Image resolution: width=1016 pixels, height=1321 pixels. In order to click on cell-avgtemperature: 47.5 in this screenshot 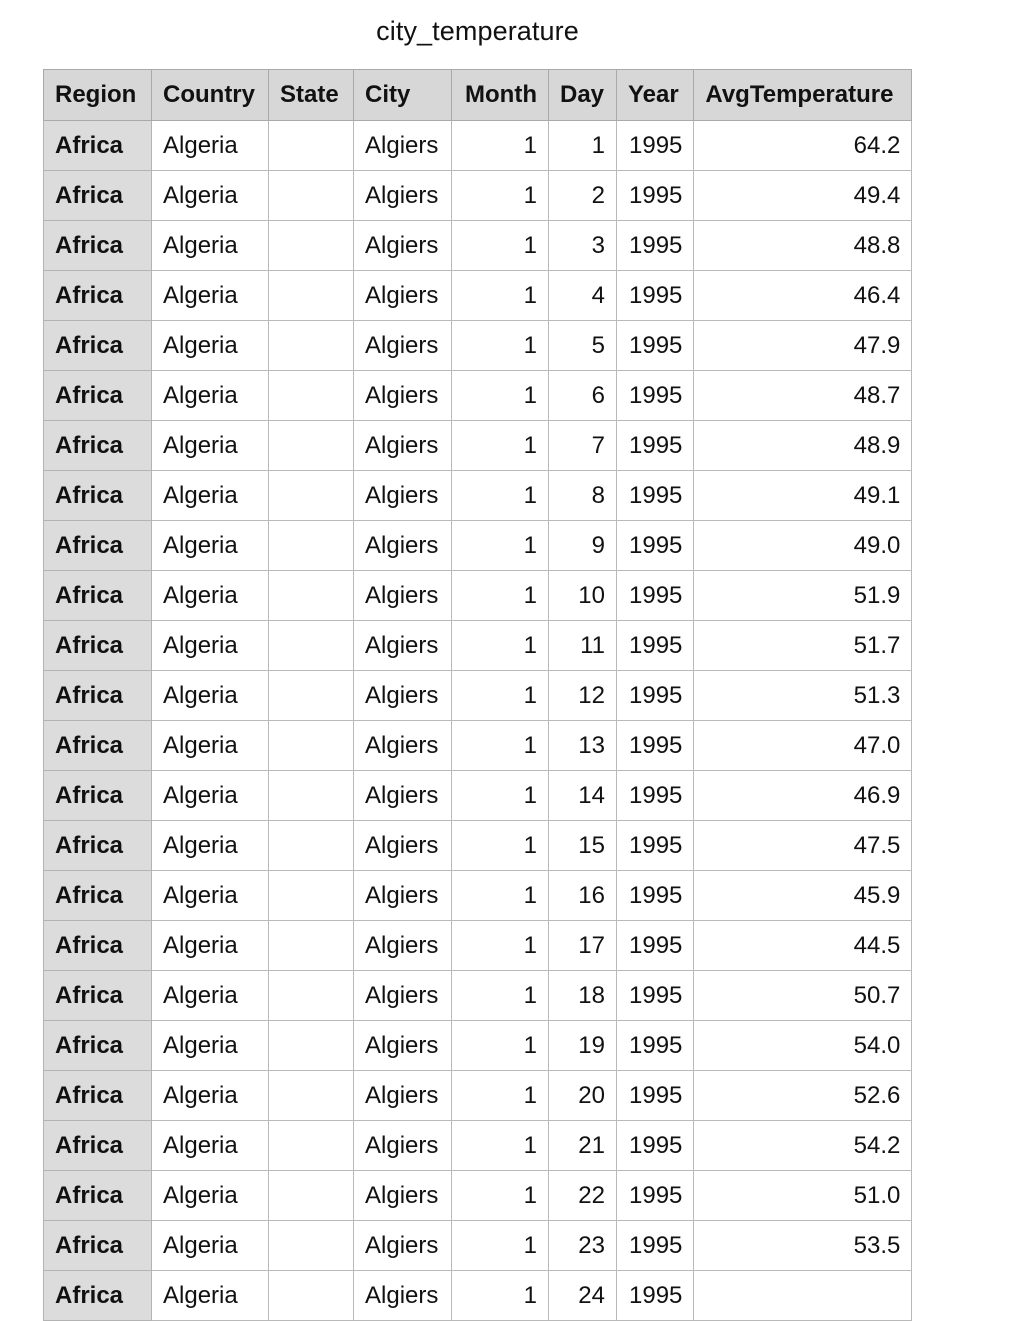, I will do `click(803, 845)`.